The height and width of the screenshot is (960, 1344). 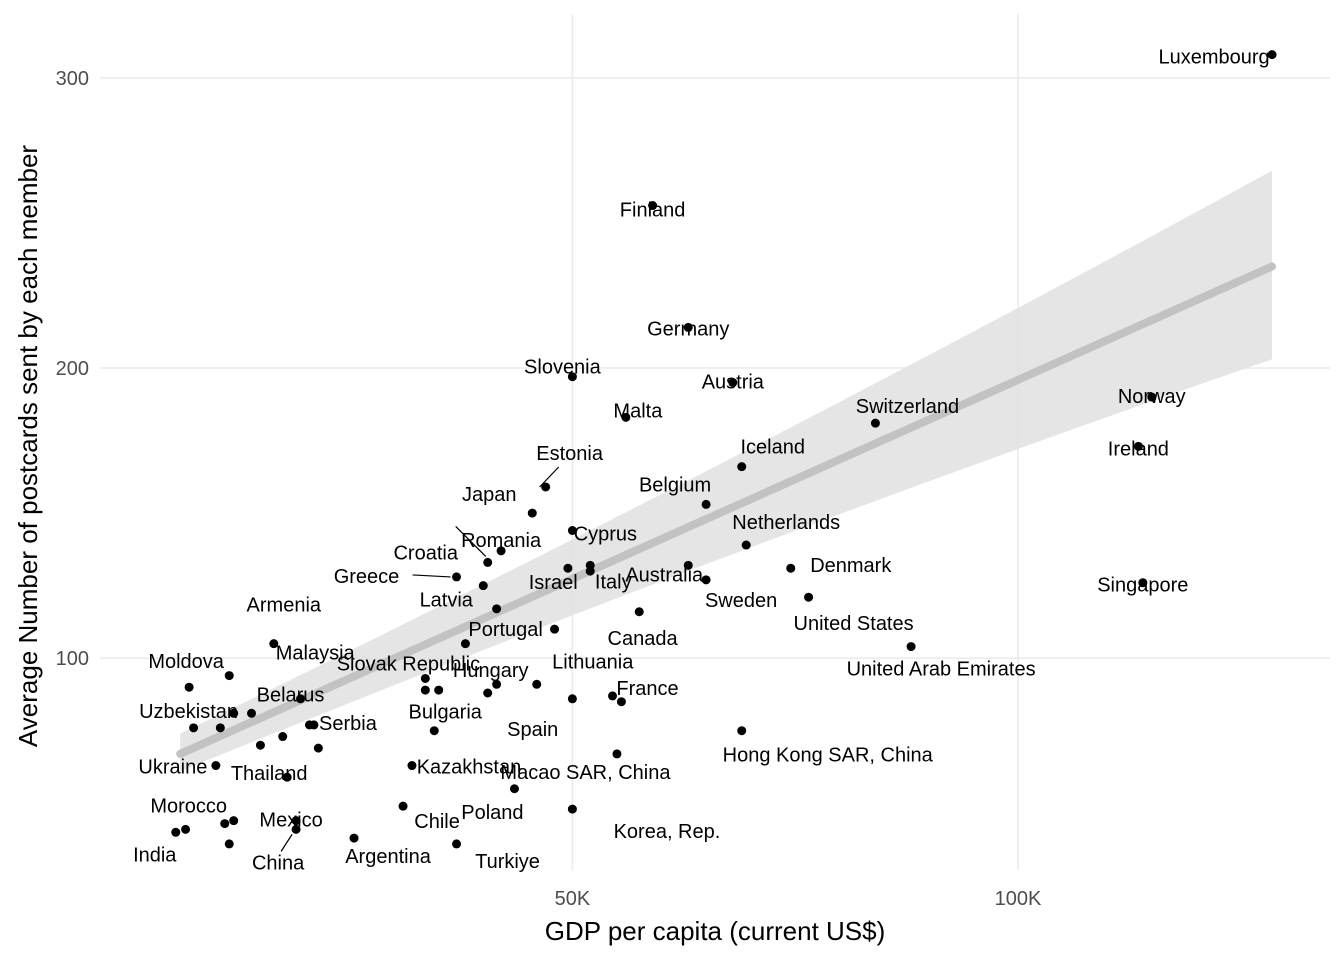 What do you see at coordinates (772, 448) in the screenshot?
I see `point-label: Iceland` at bounding box center [772, 448].